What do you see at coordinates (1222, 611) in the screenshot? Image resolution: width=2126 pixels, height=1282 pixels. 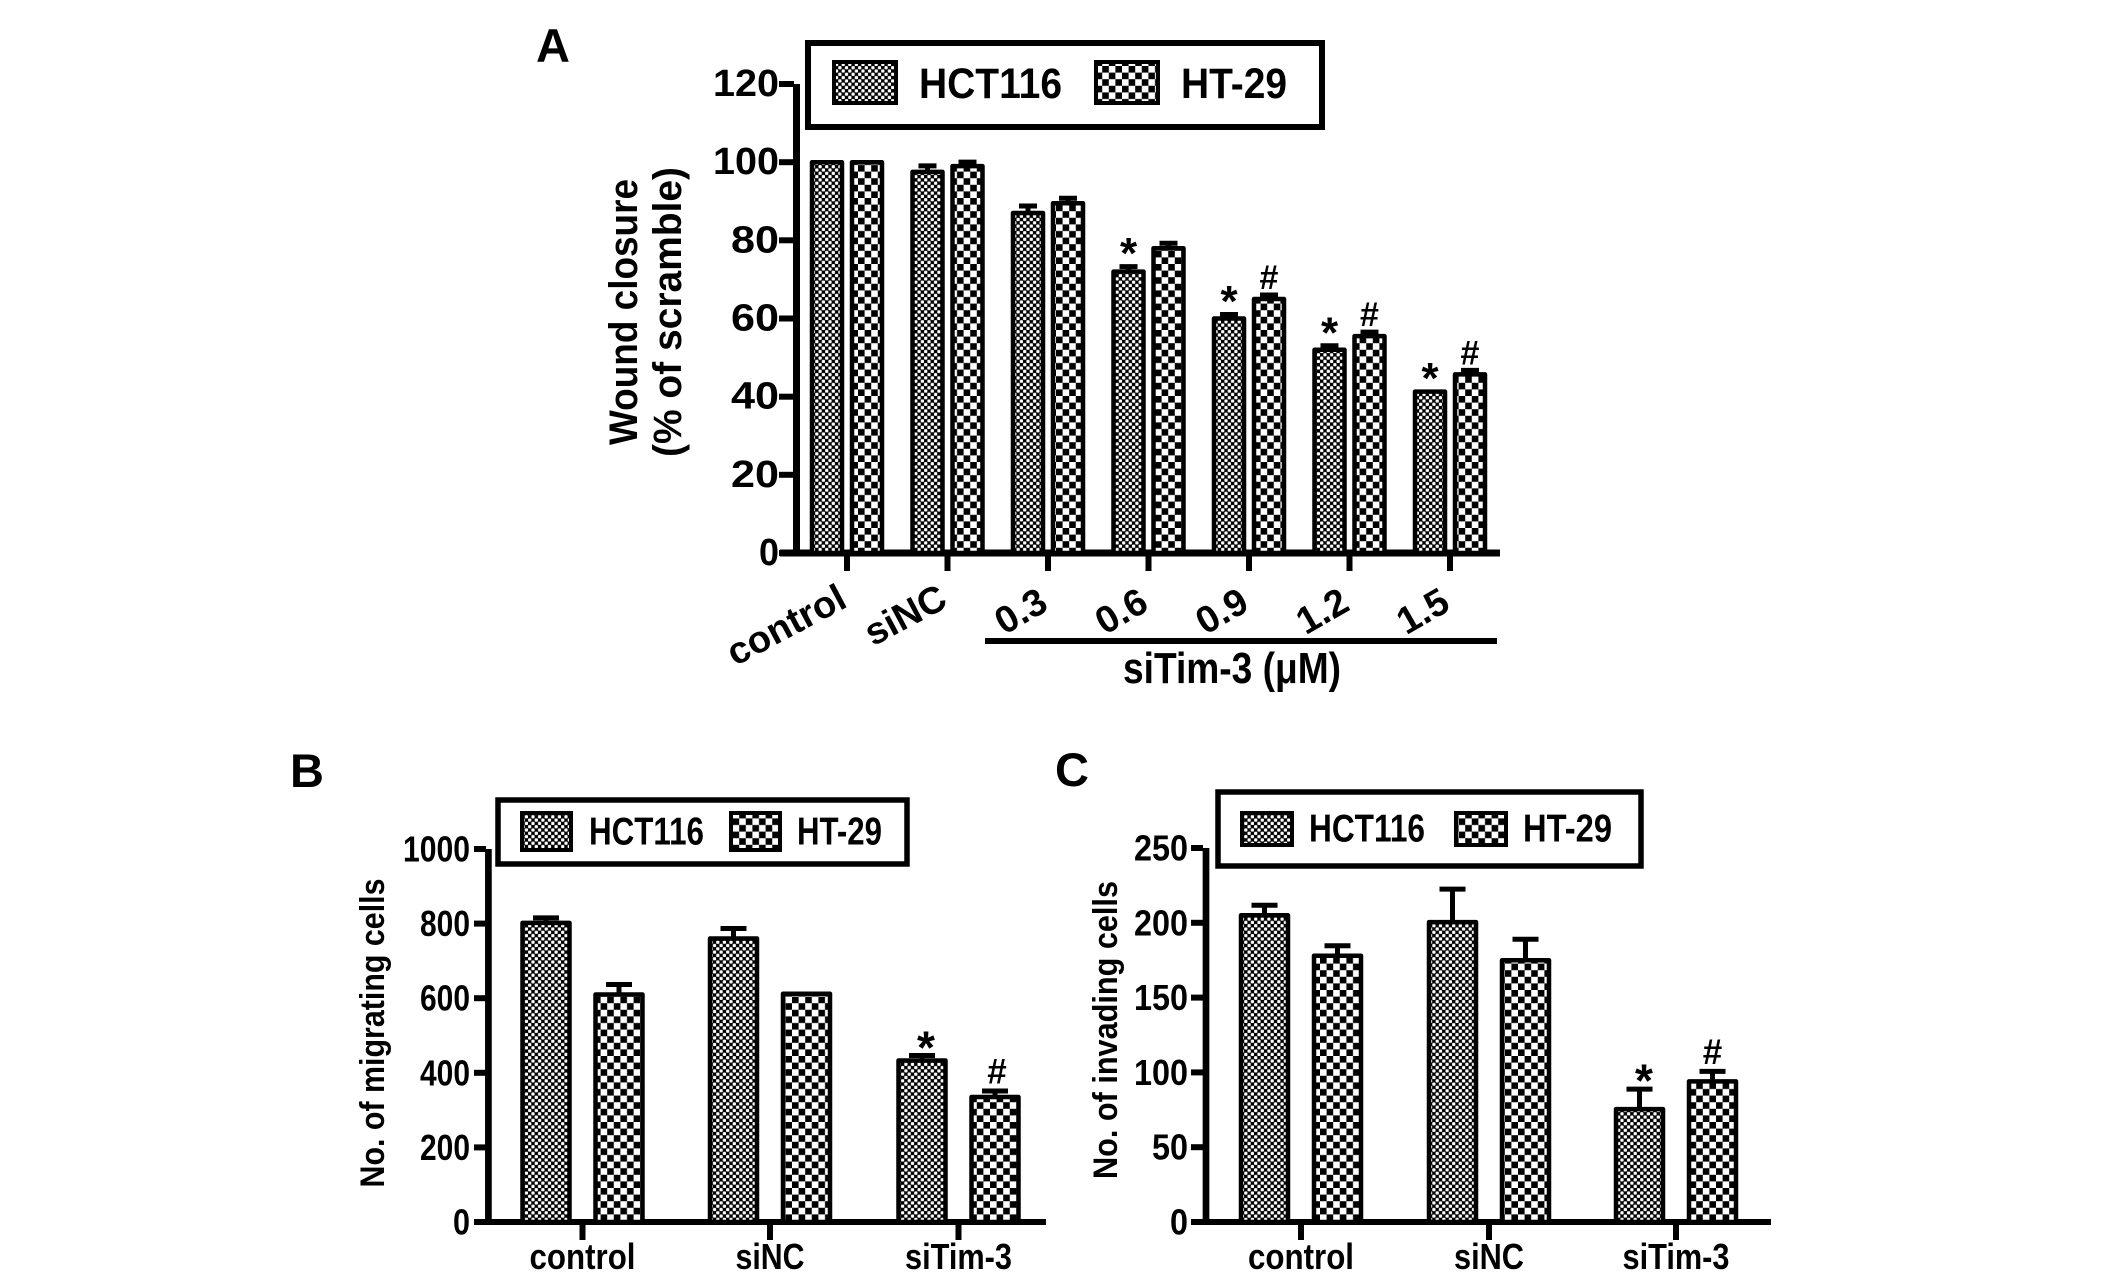 I see `svg-text: 0.9` at bounding box center [1222, 611].